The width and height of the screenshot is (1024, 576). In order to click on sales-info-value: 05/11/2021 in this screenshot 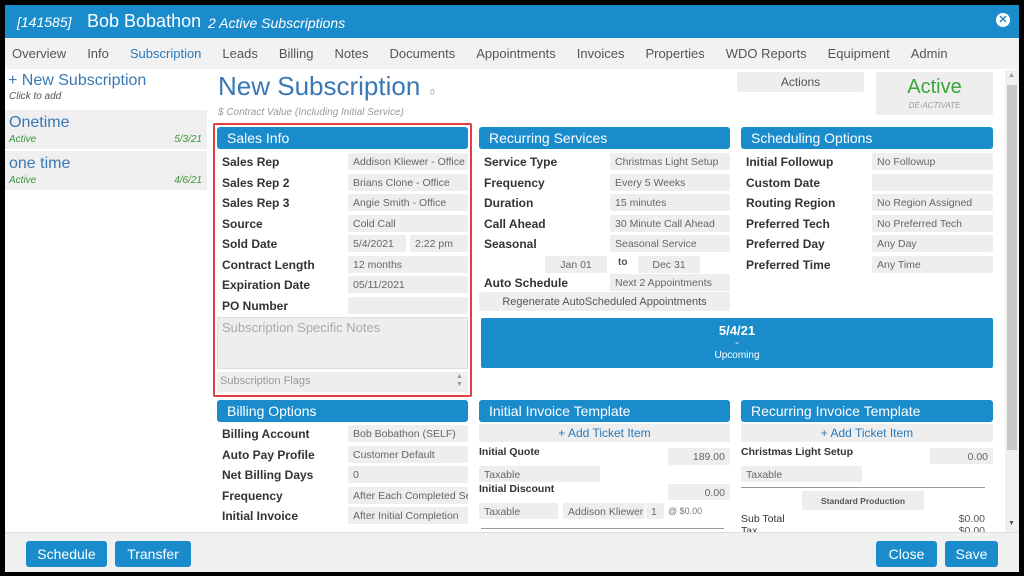, I will do `click(408, 284)`.